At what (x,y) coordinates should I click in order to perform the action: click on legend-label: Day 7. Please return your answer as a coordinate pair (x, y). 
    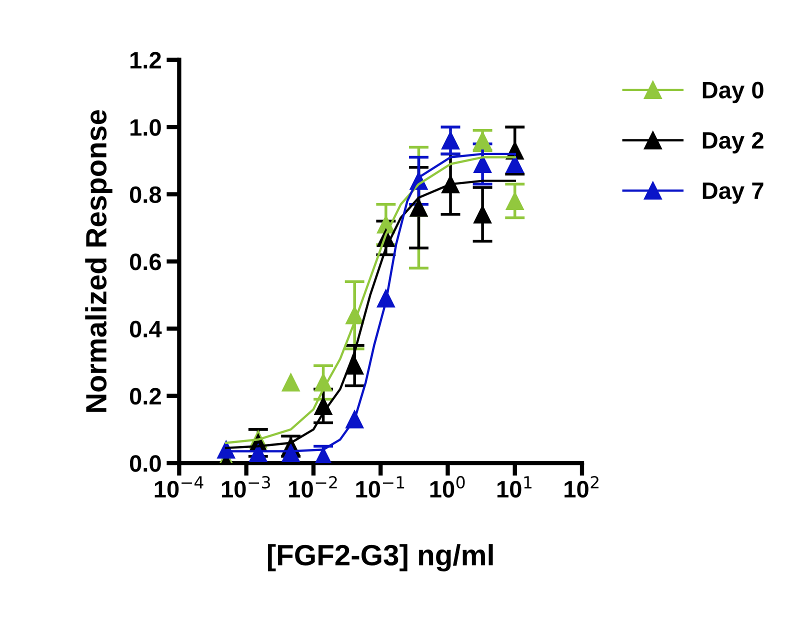
    Looking at the image, I should click on (733, 193).